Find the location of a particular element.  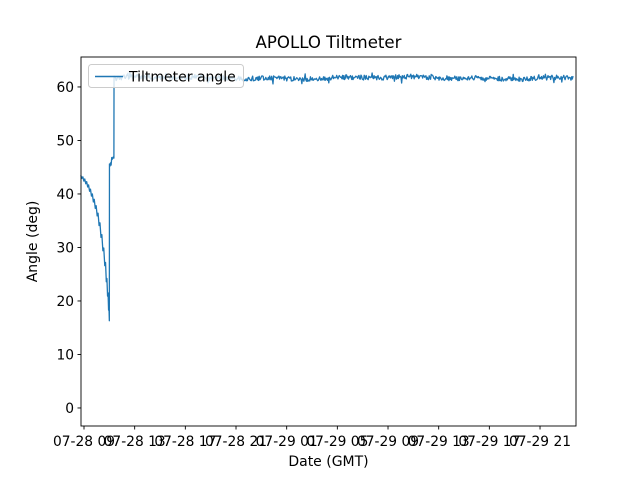

y-tick-label: 30 is located at coordinates (65, 248).